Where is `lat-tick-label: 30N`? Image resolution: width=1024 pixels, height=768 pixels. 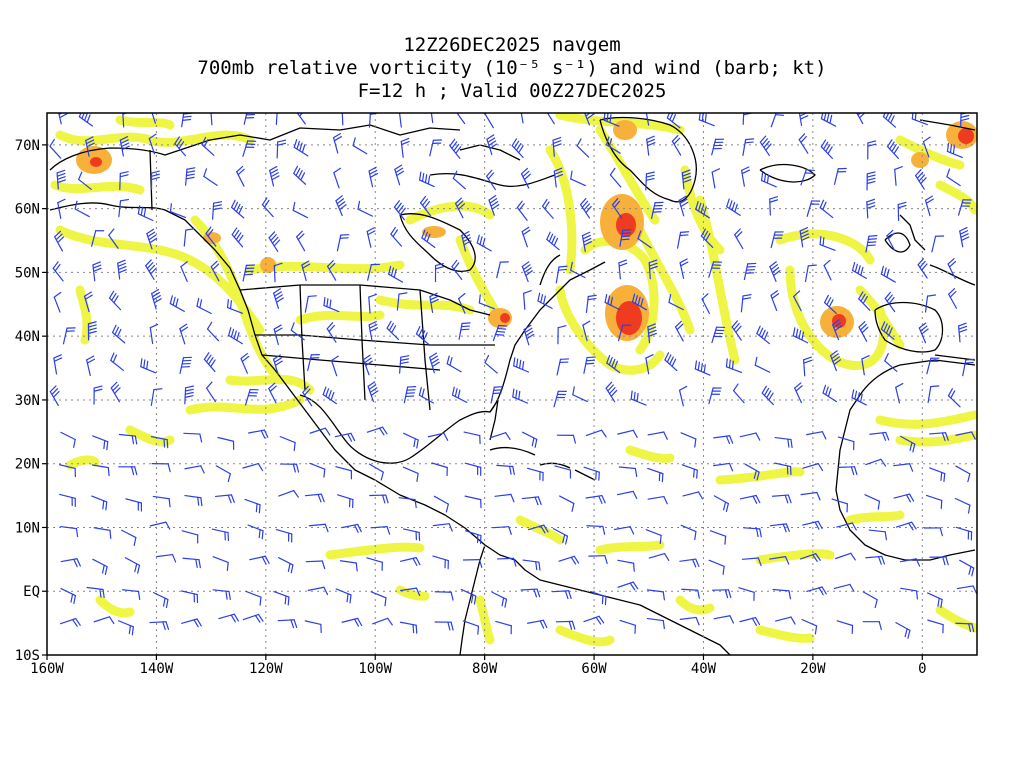
lat-tick-label: 30N is located at coordinates (27, 401).